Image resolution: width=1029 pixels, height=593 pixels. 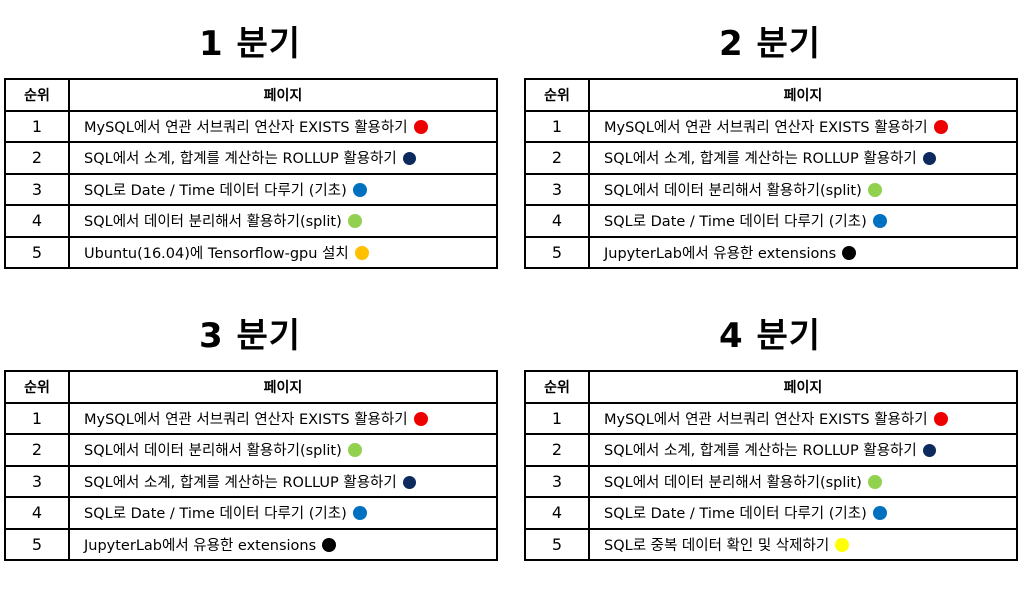 I want to click on yellow-dot-icon, so click(x=842, y=544).